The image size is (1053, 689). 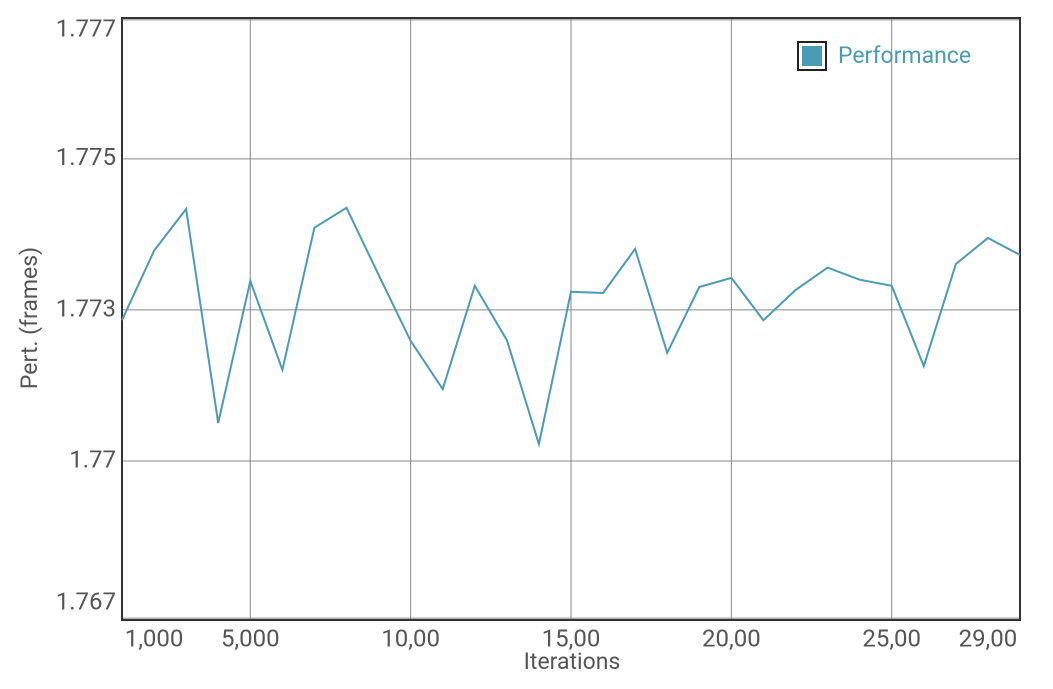 What do you see at coordinates (86, 157) in the screenshot?
I see `y-tick-label: 1.775` at bounding box center [86, 157].